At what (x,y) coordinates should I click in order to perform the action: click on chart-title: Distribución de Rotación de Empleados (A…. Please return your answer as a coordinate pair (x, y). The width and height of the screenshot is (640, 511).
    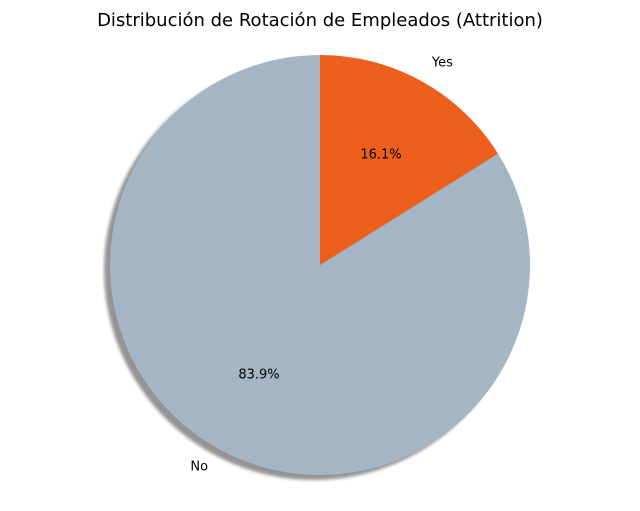
    Looking at the image, I should click on (320, 20).